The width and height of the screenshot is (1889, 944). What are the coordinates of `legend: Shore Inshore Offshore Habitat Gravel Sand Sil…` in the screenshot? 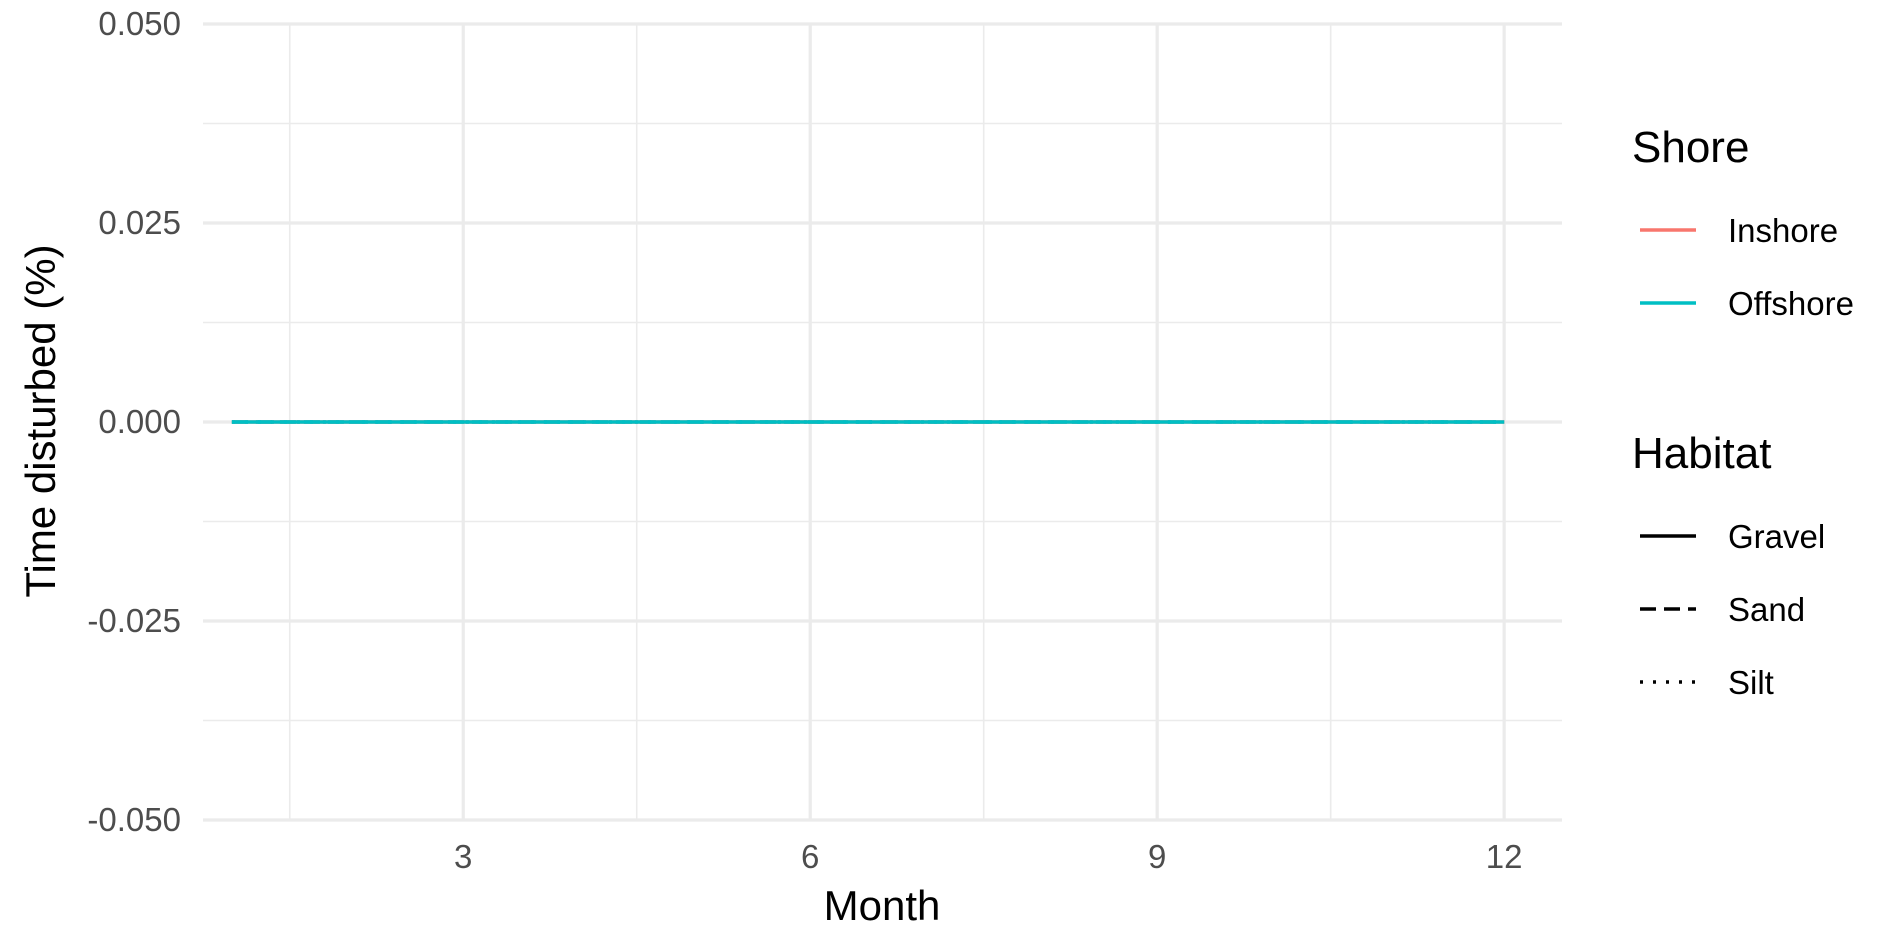 It's located at (1743, 412).